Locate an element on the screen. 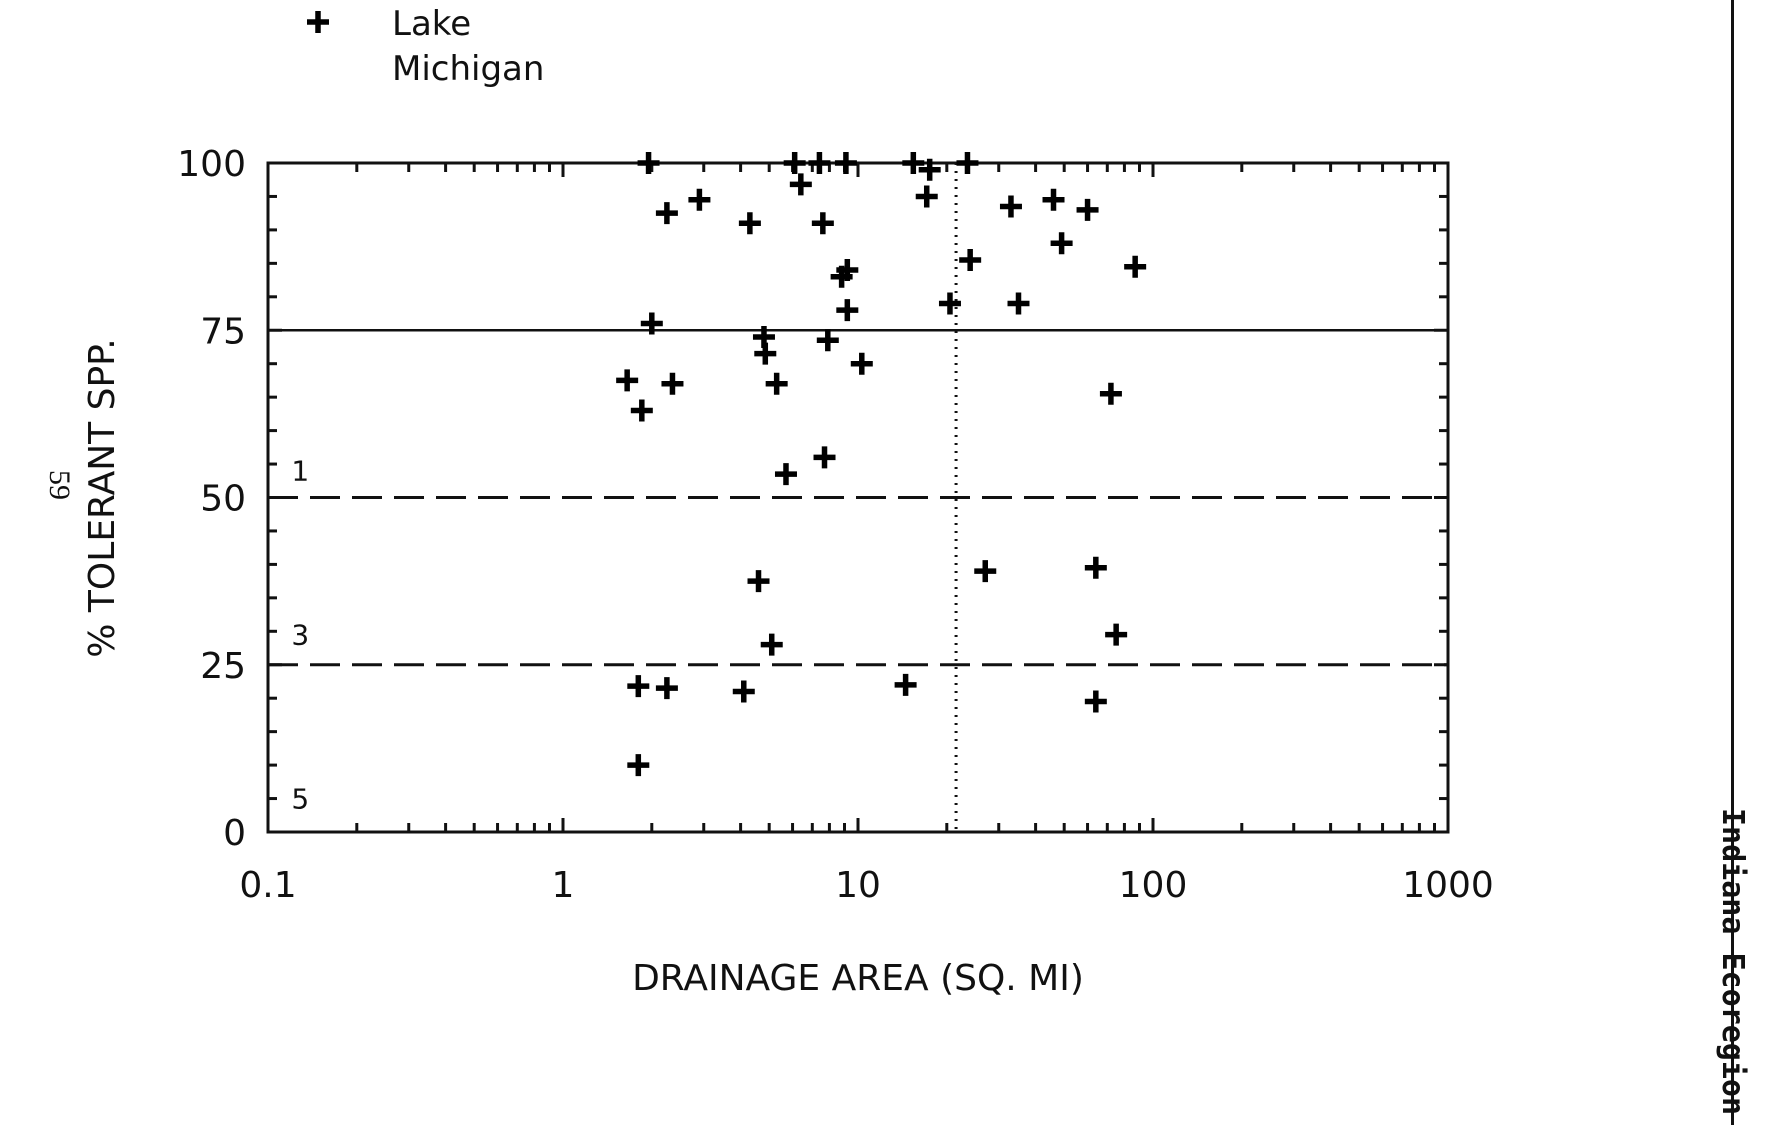  y-tick-label: 25 is located at coordinates (223, 666).